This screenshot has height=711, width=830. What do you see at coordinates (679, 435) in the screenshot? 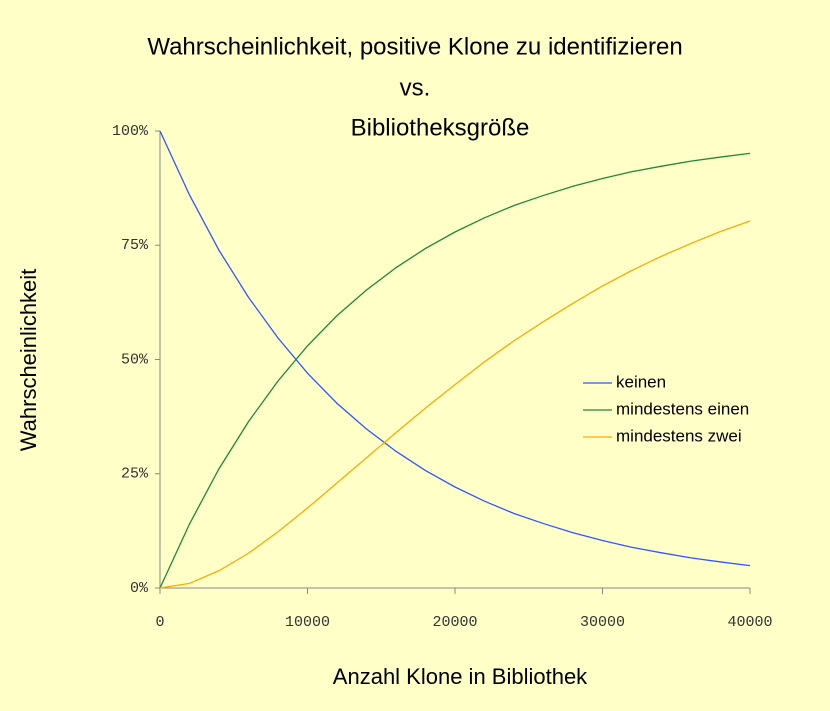
I see `legend-label: mindestens zwei` at bounding box center [679, 435].